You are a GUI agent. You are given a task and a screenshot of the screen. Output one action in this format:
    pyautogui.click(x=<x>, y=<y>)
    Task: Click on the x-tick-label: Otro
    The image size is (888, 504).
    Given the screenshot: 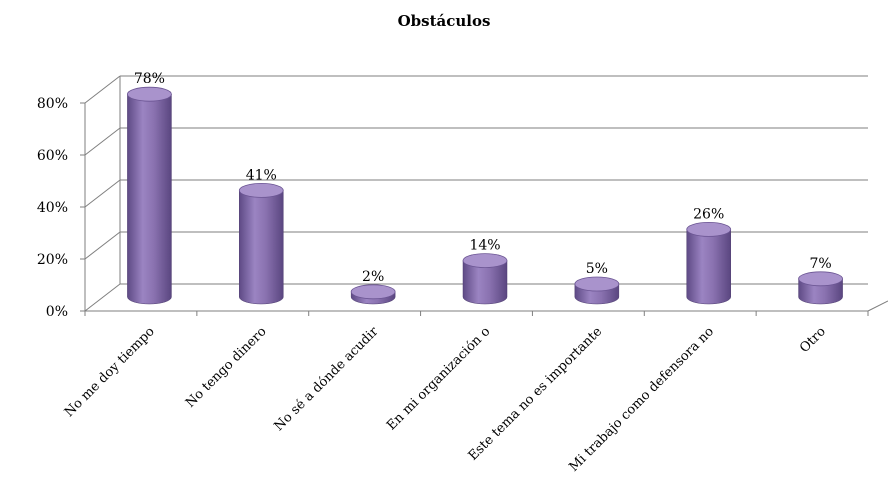 What is the action you would take?
    pyautogui.click(x=813, y=340)
    